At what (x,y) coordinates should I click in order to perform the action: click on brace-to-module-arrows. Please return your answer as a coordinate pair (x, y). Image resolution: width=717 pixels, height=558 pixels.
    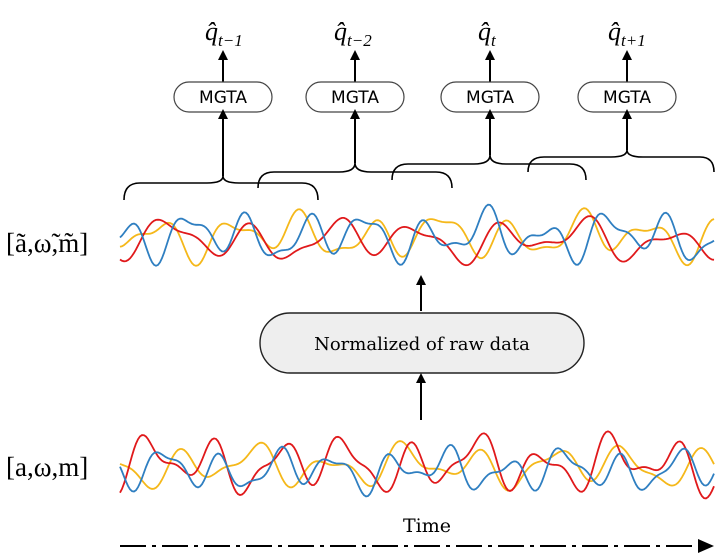
    Looking at the image, I should click on (425, 142).